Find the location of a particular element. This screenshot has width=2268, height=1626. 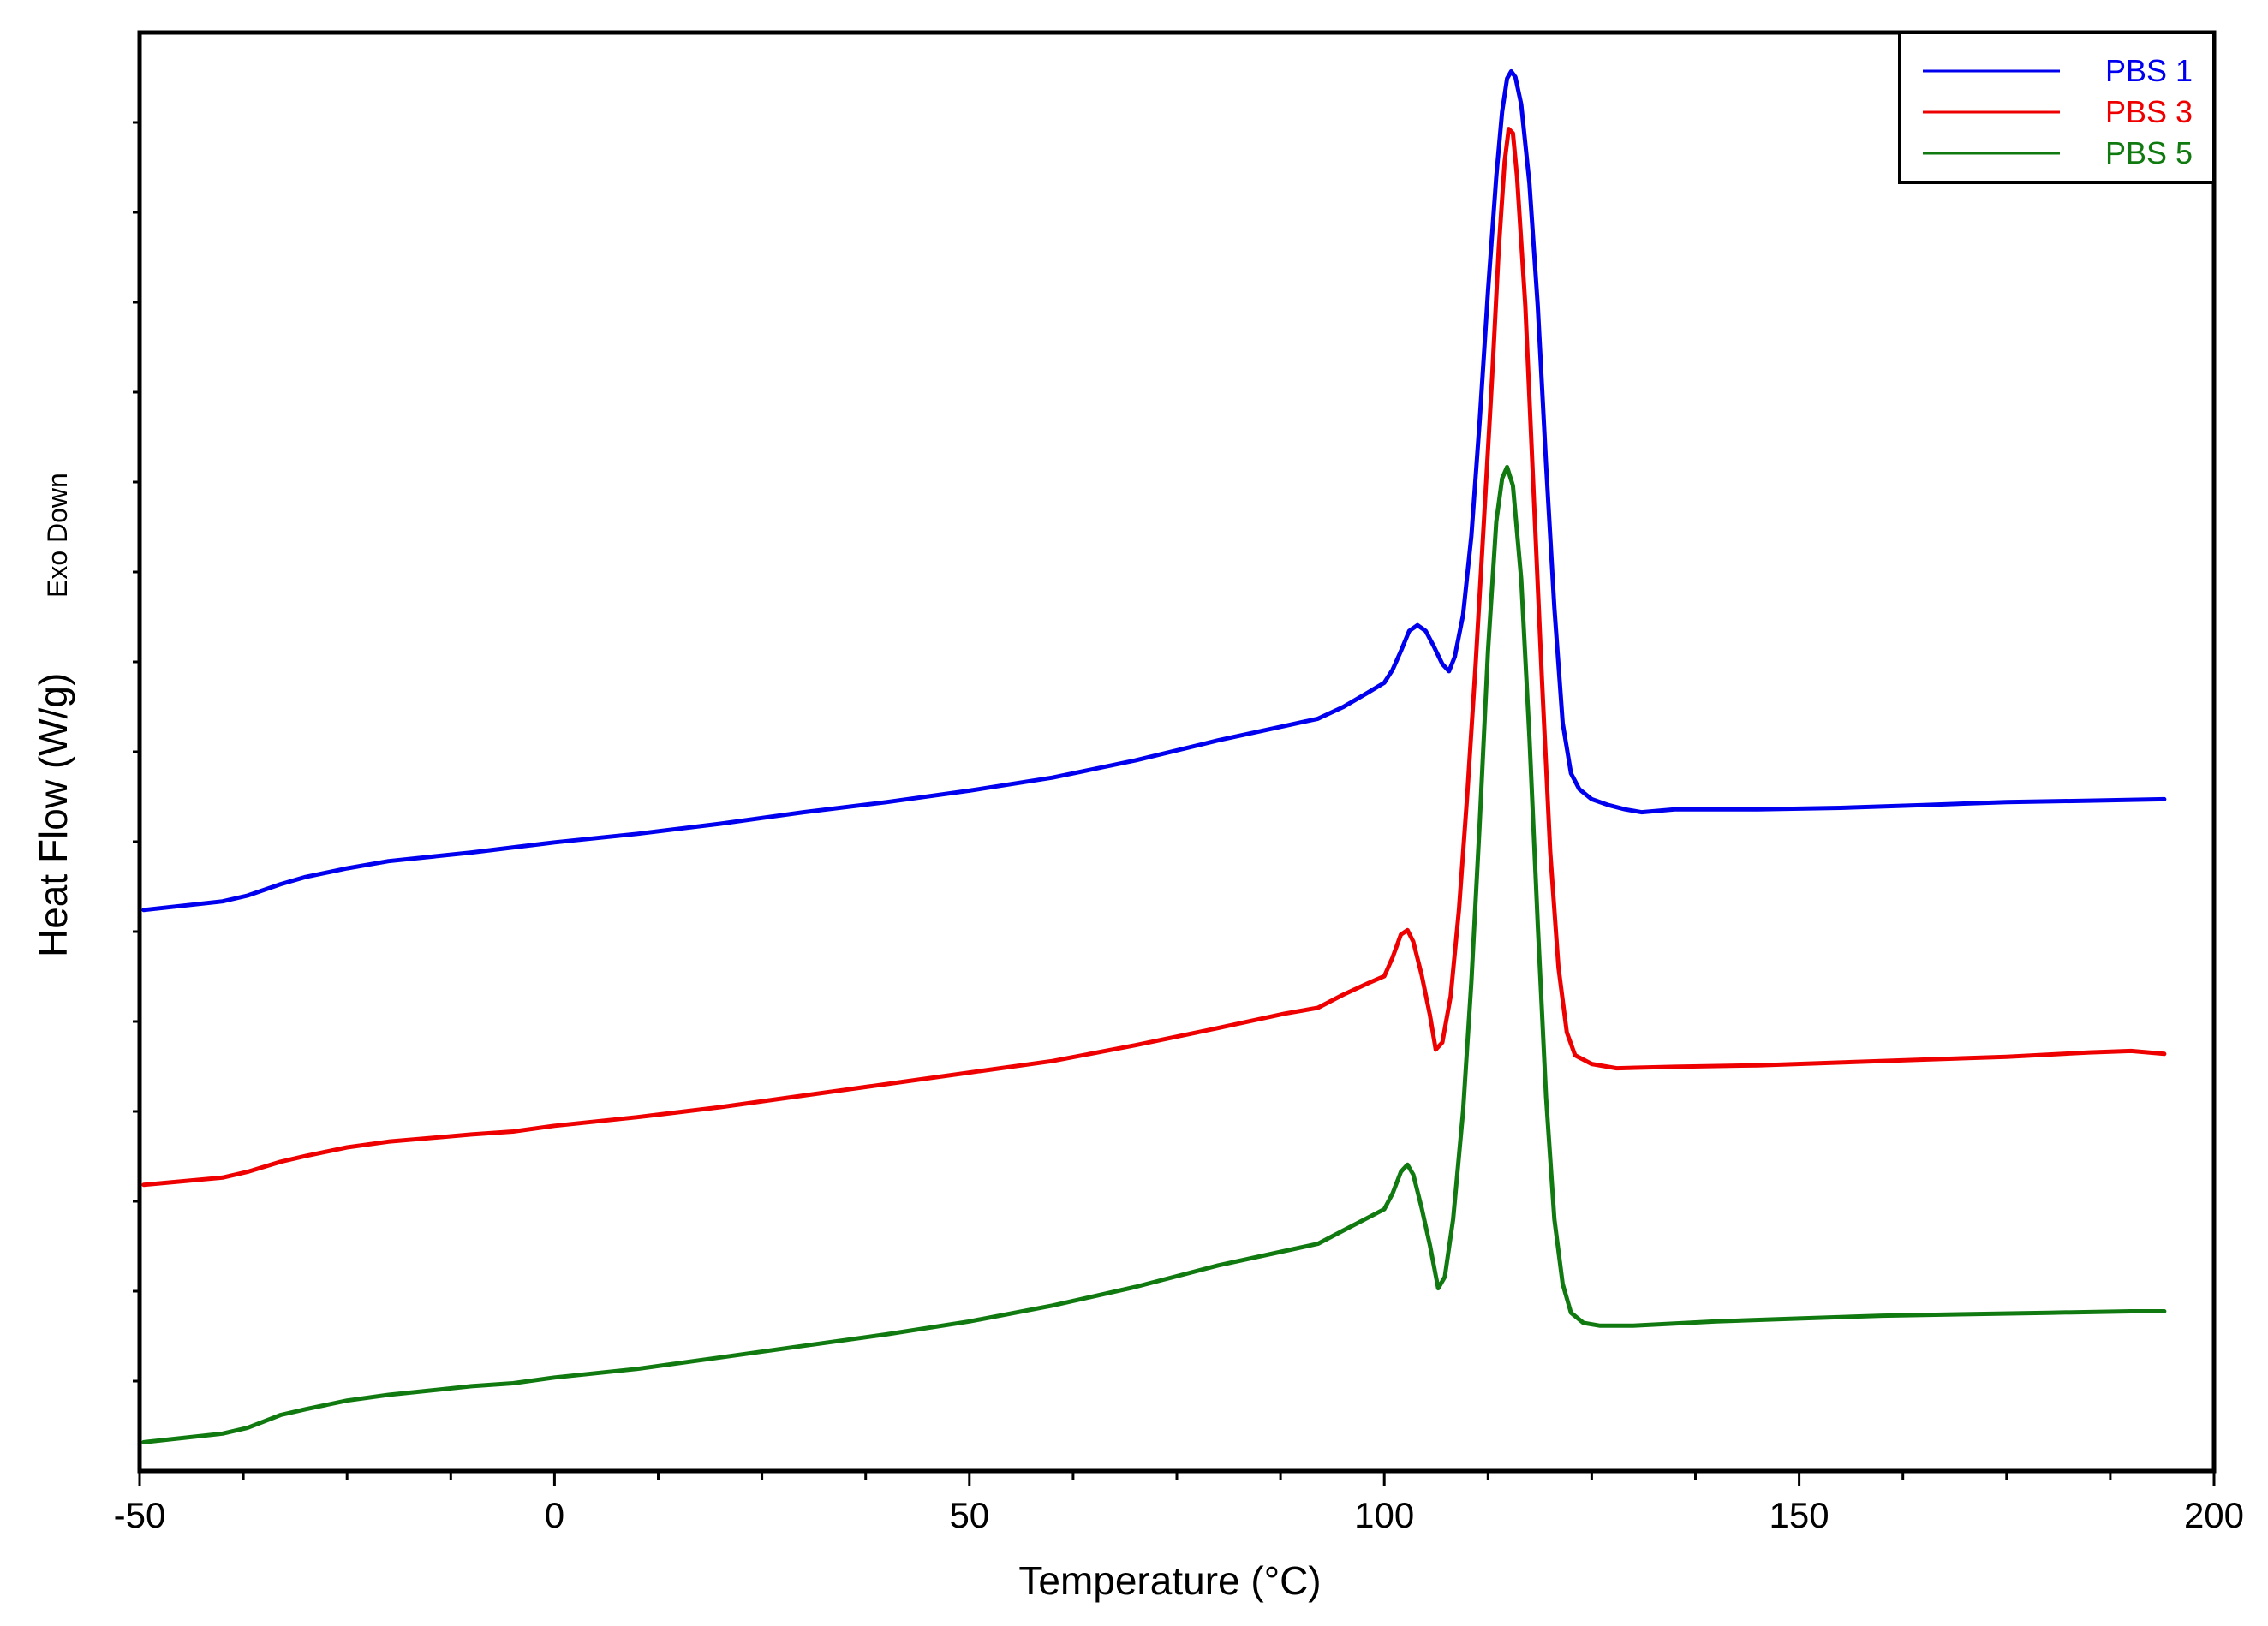

x-tick-label: 150 is located at coordinates (1800, 1515).